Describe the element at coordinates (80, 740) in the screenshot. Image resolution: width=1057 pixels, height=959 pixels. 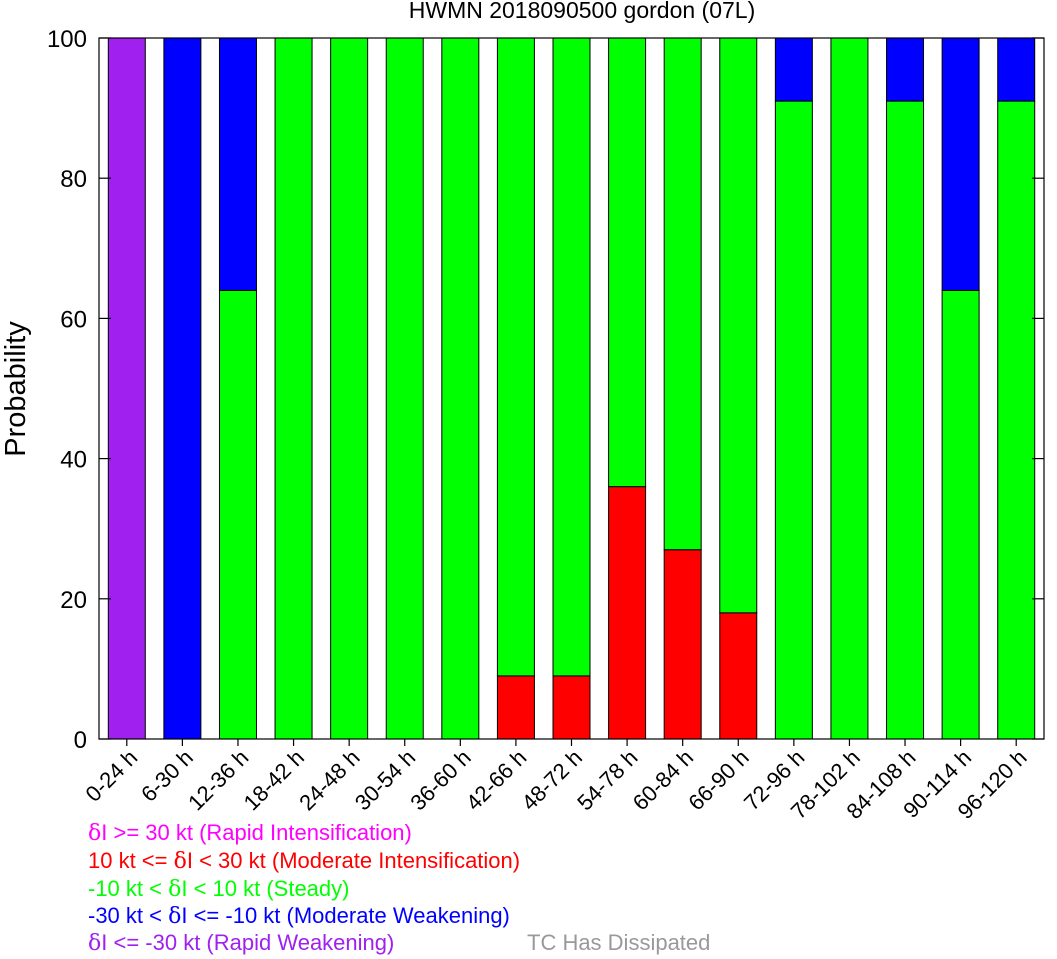
I see `y-tick-label: 0` at that location.